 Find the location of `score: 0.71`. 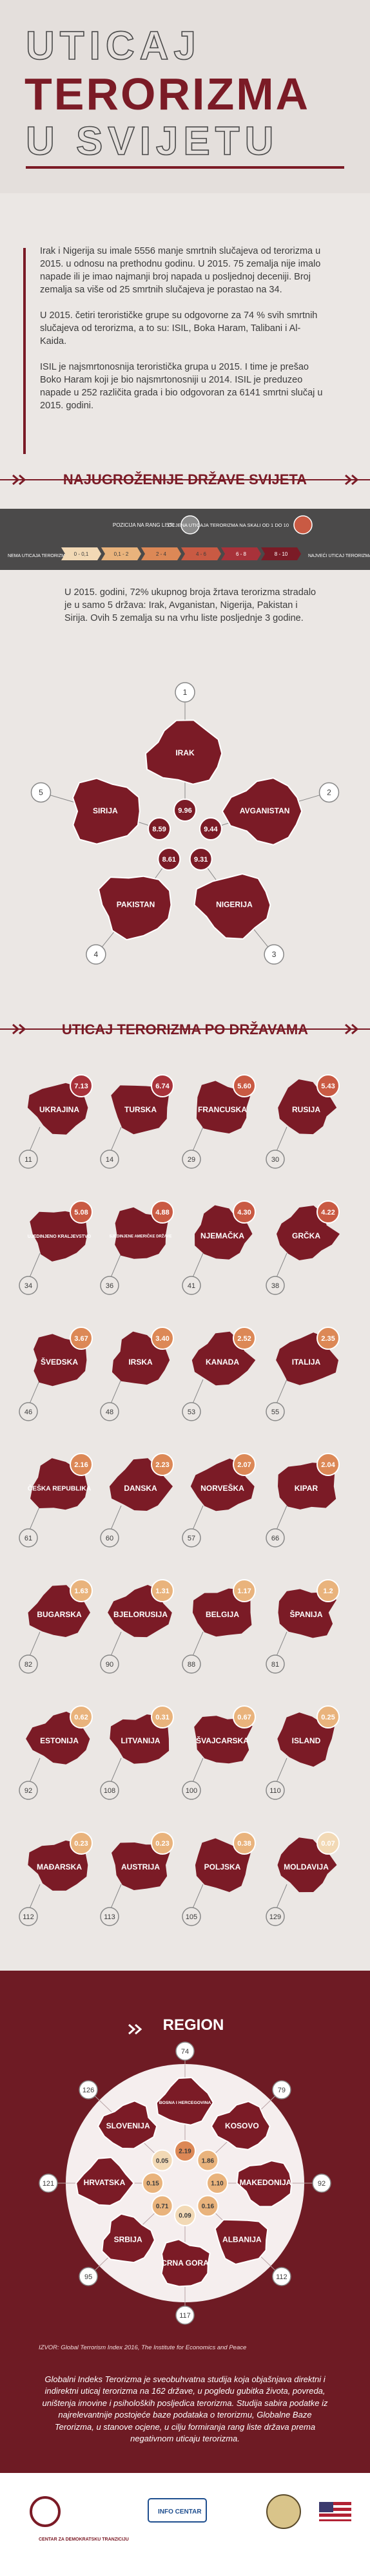

score: 0.71 is located at coordinates (162, 2206).